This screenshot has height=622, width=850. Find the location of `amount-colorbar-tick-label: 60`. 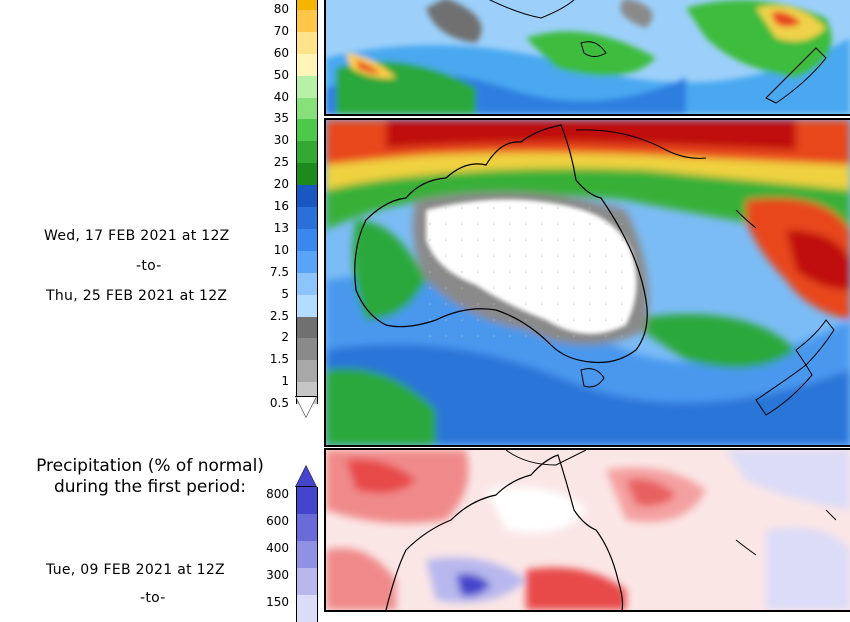

amount-colorbar-tick-label: 60 is located at coordinates (281, 52).